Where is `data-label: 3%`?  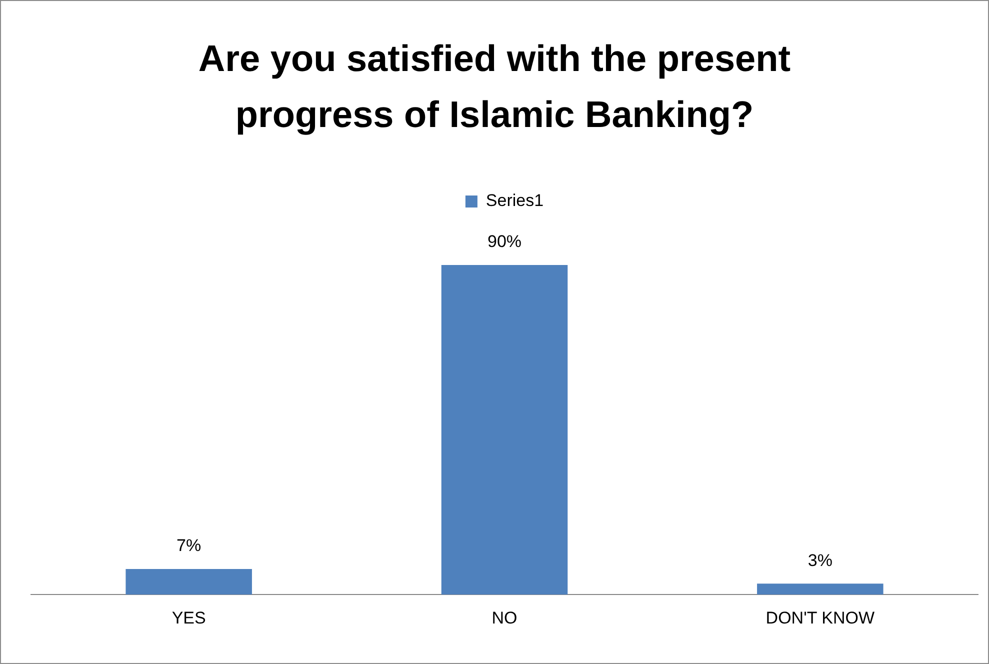 data-label: 3% is located at coordinates (820, 560).